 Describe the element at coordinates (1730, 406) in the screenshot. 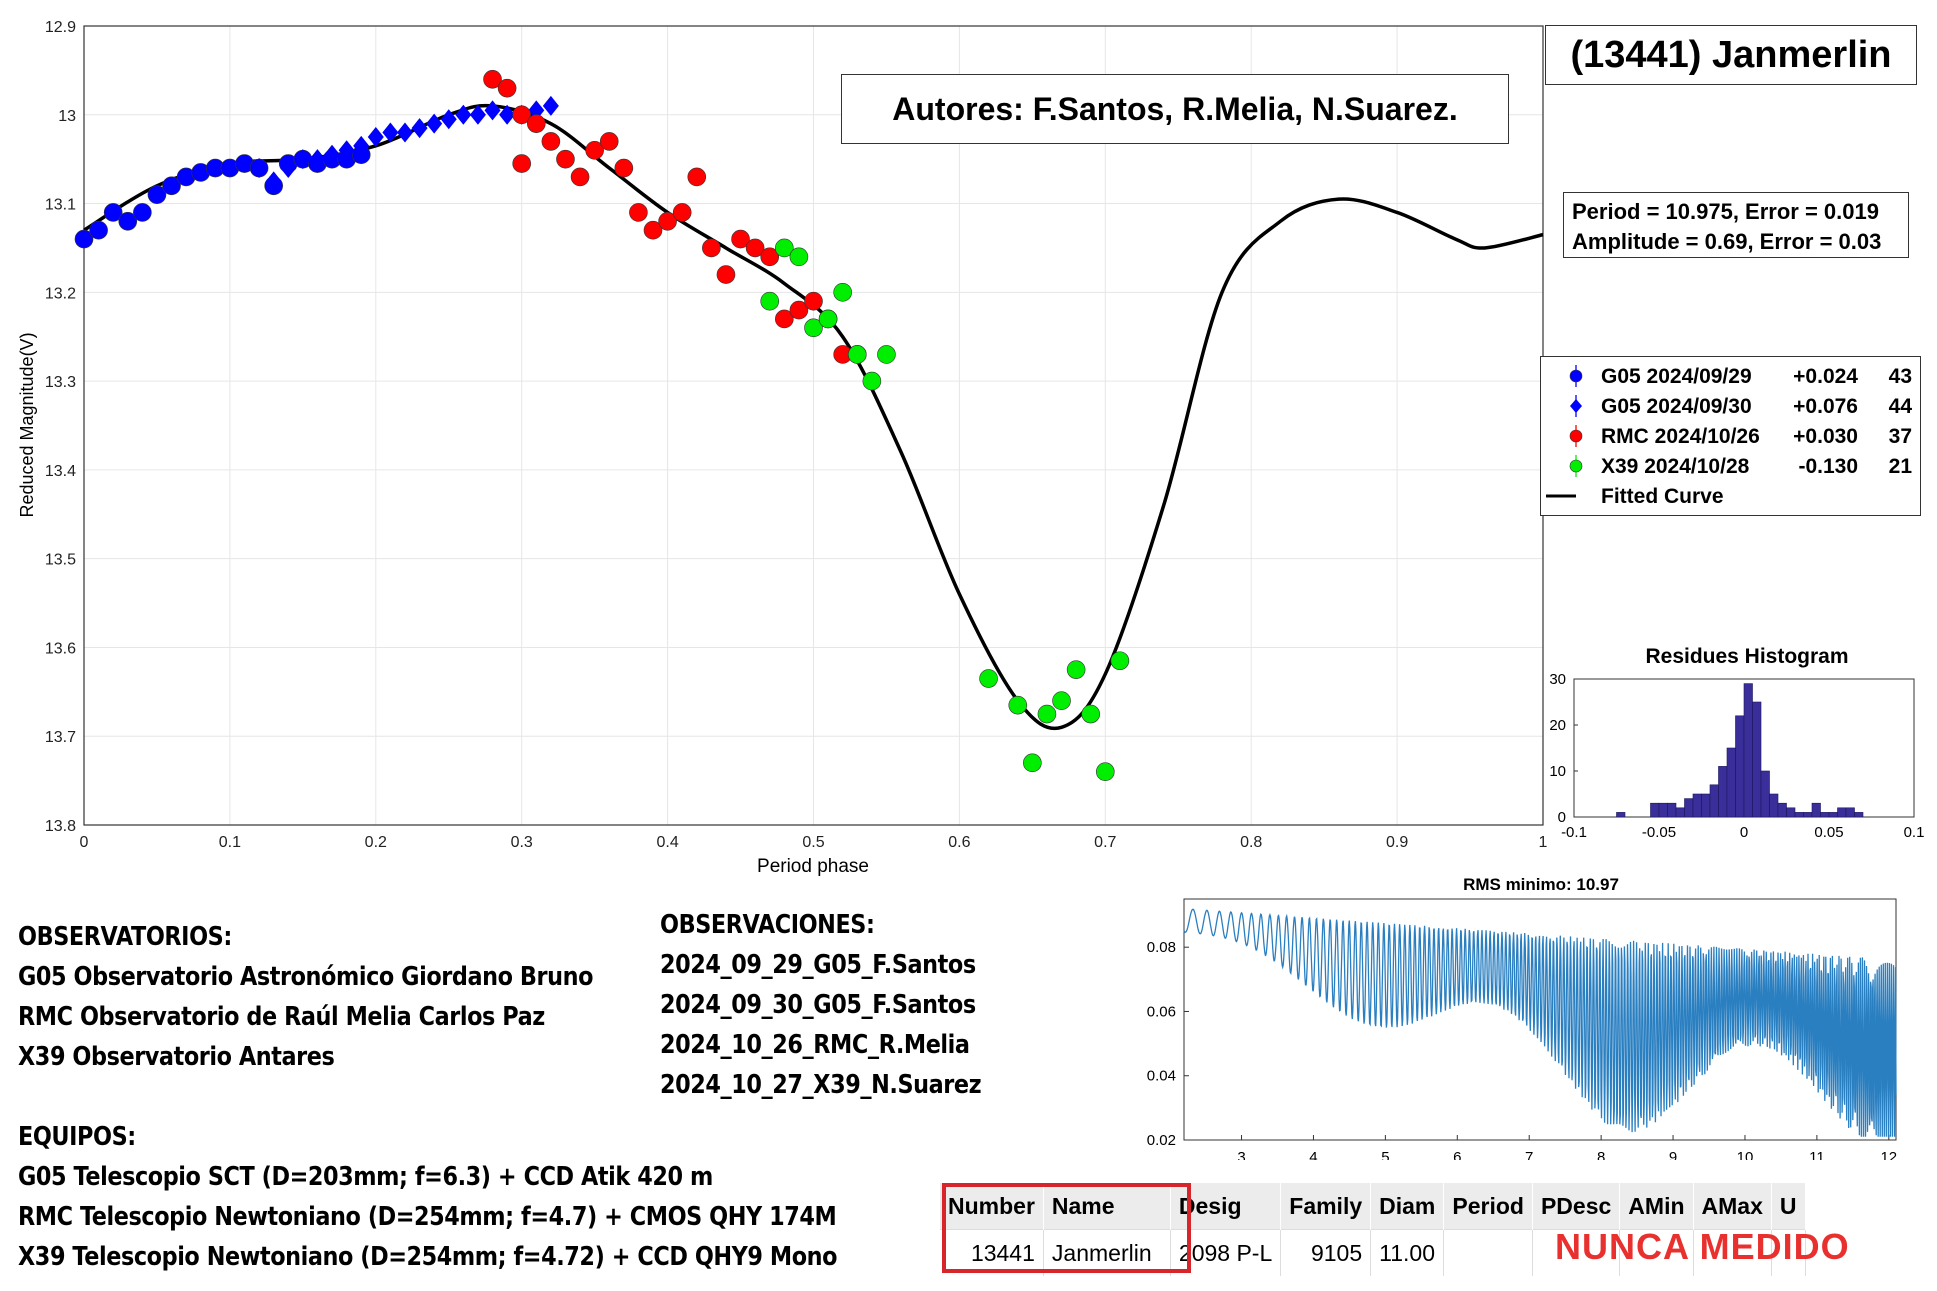

I see `legend-entry: G05 2024/09/30 +0.076 44` at that location.